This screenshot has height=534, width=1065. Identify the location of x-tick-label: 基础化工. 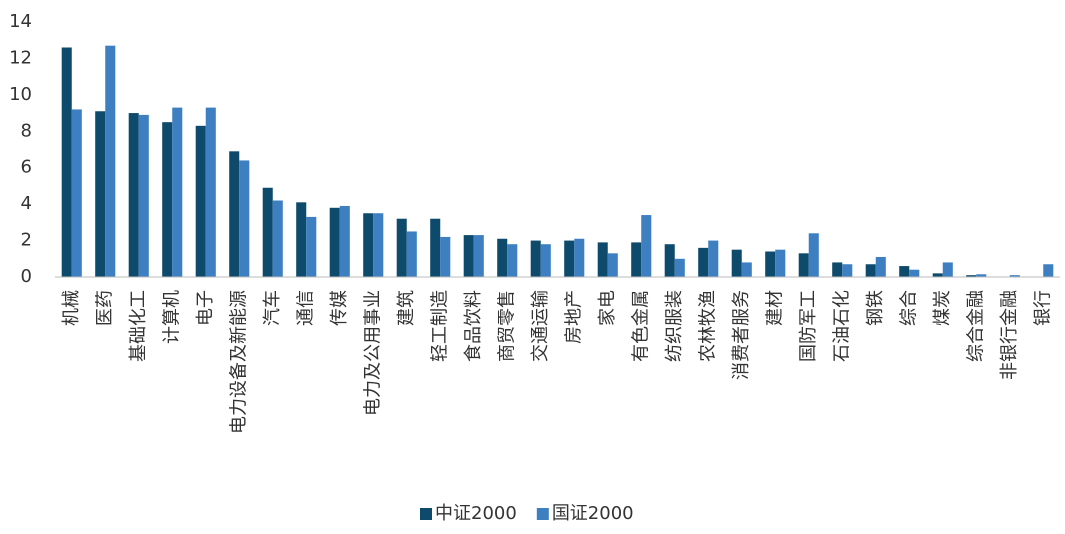
(138, 326).